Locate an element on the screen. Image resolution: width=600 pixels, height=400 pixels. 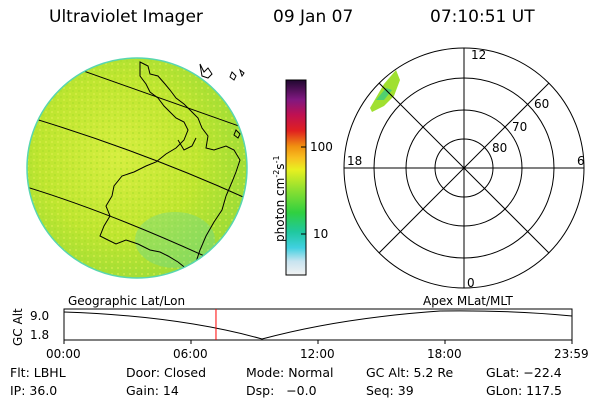
info-glon: GLon: 117.5 is located at coordinates (524, 390).